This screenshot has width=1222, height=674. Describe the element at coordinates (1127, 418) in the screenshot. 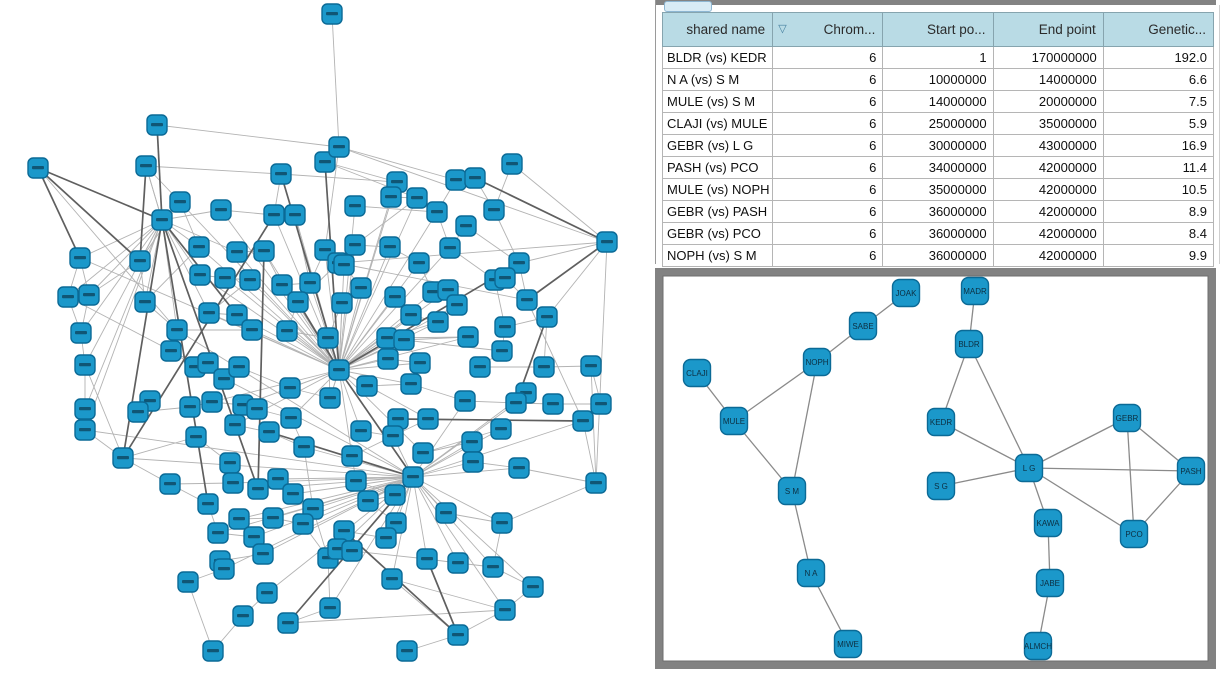

I see `detail-node-gebr: GEBR` at that location.